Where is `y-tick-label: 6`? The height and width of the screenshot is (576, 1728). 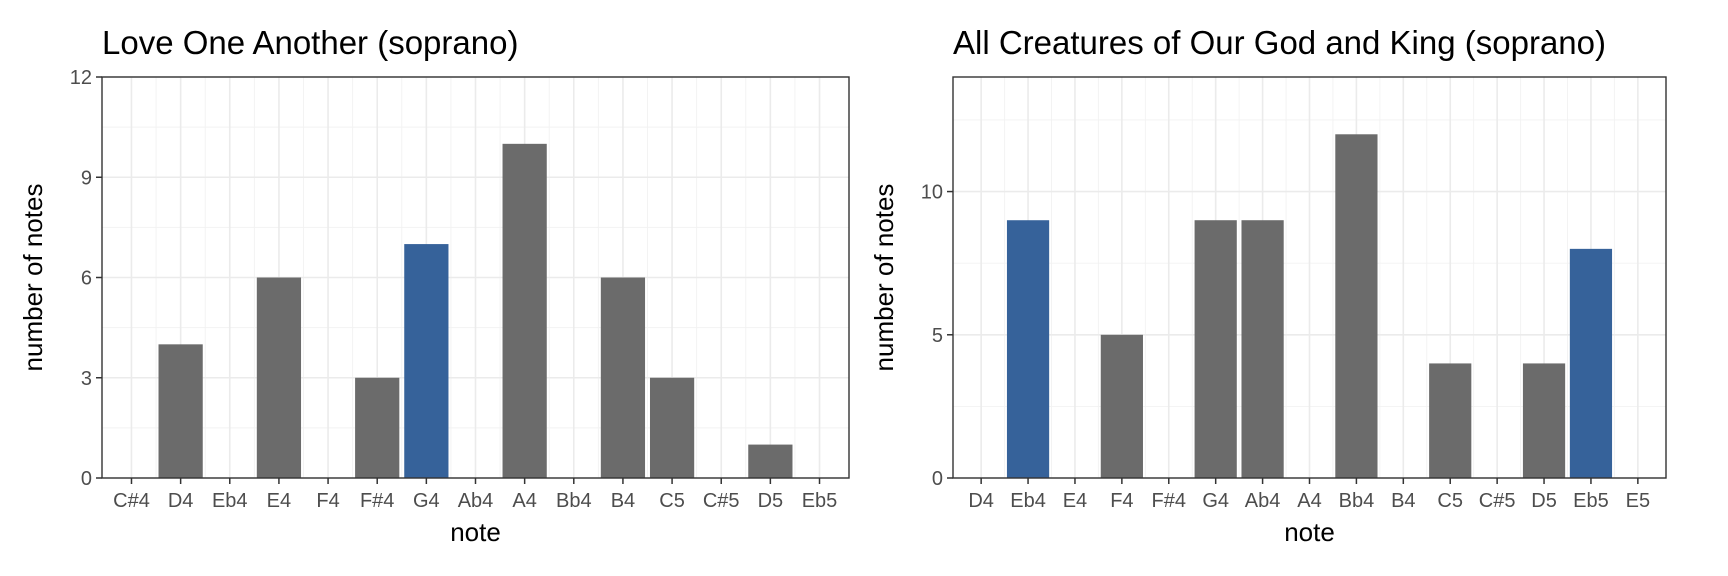 y-tick-label: 6 is located at coordinates (86, 279).